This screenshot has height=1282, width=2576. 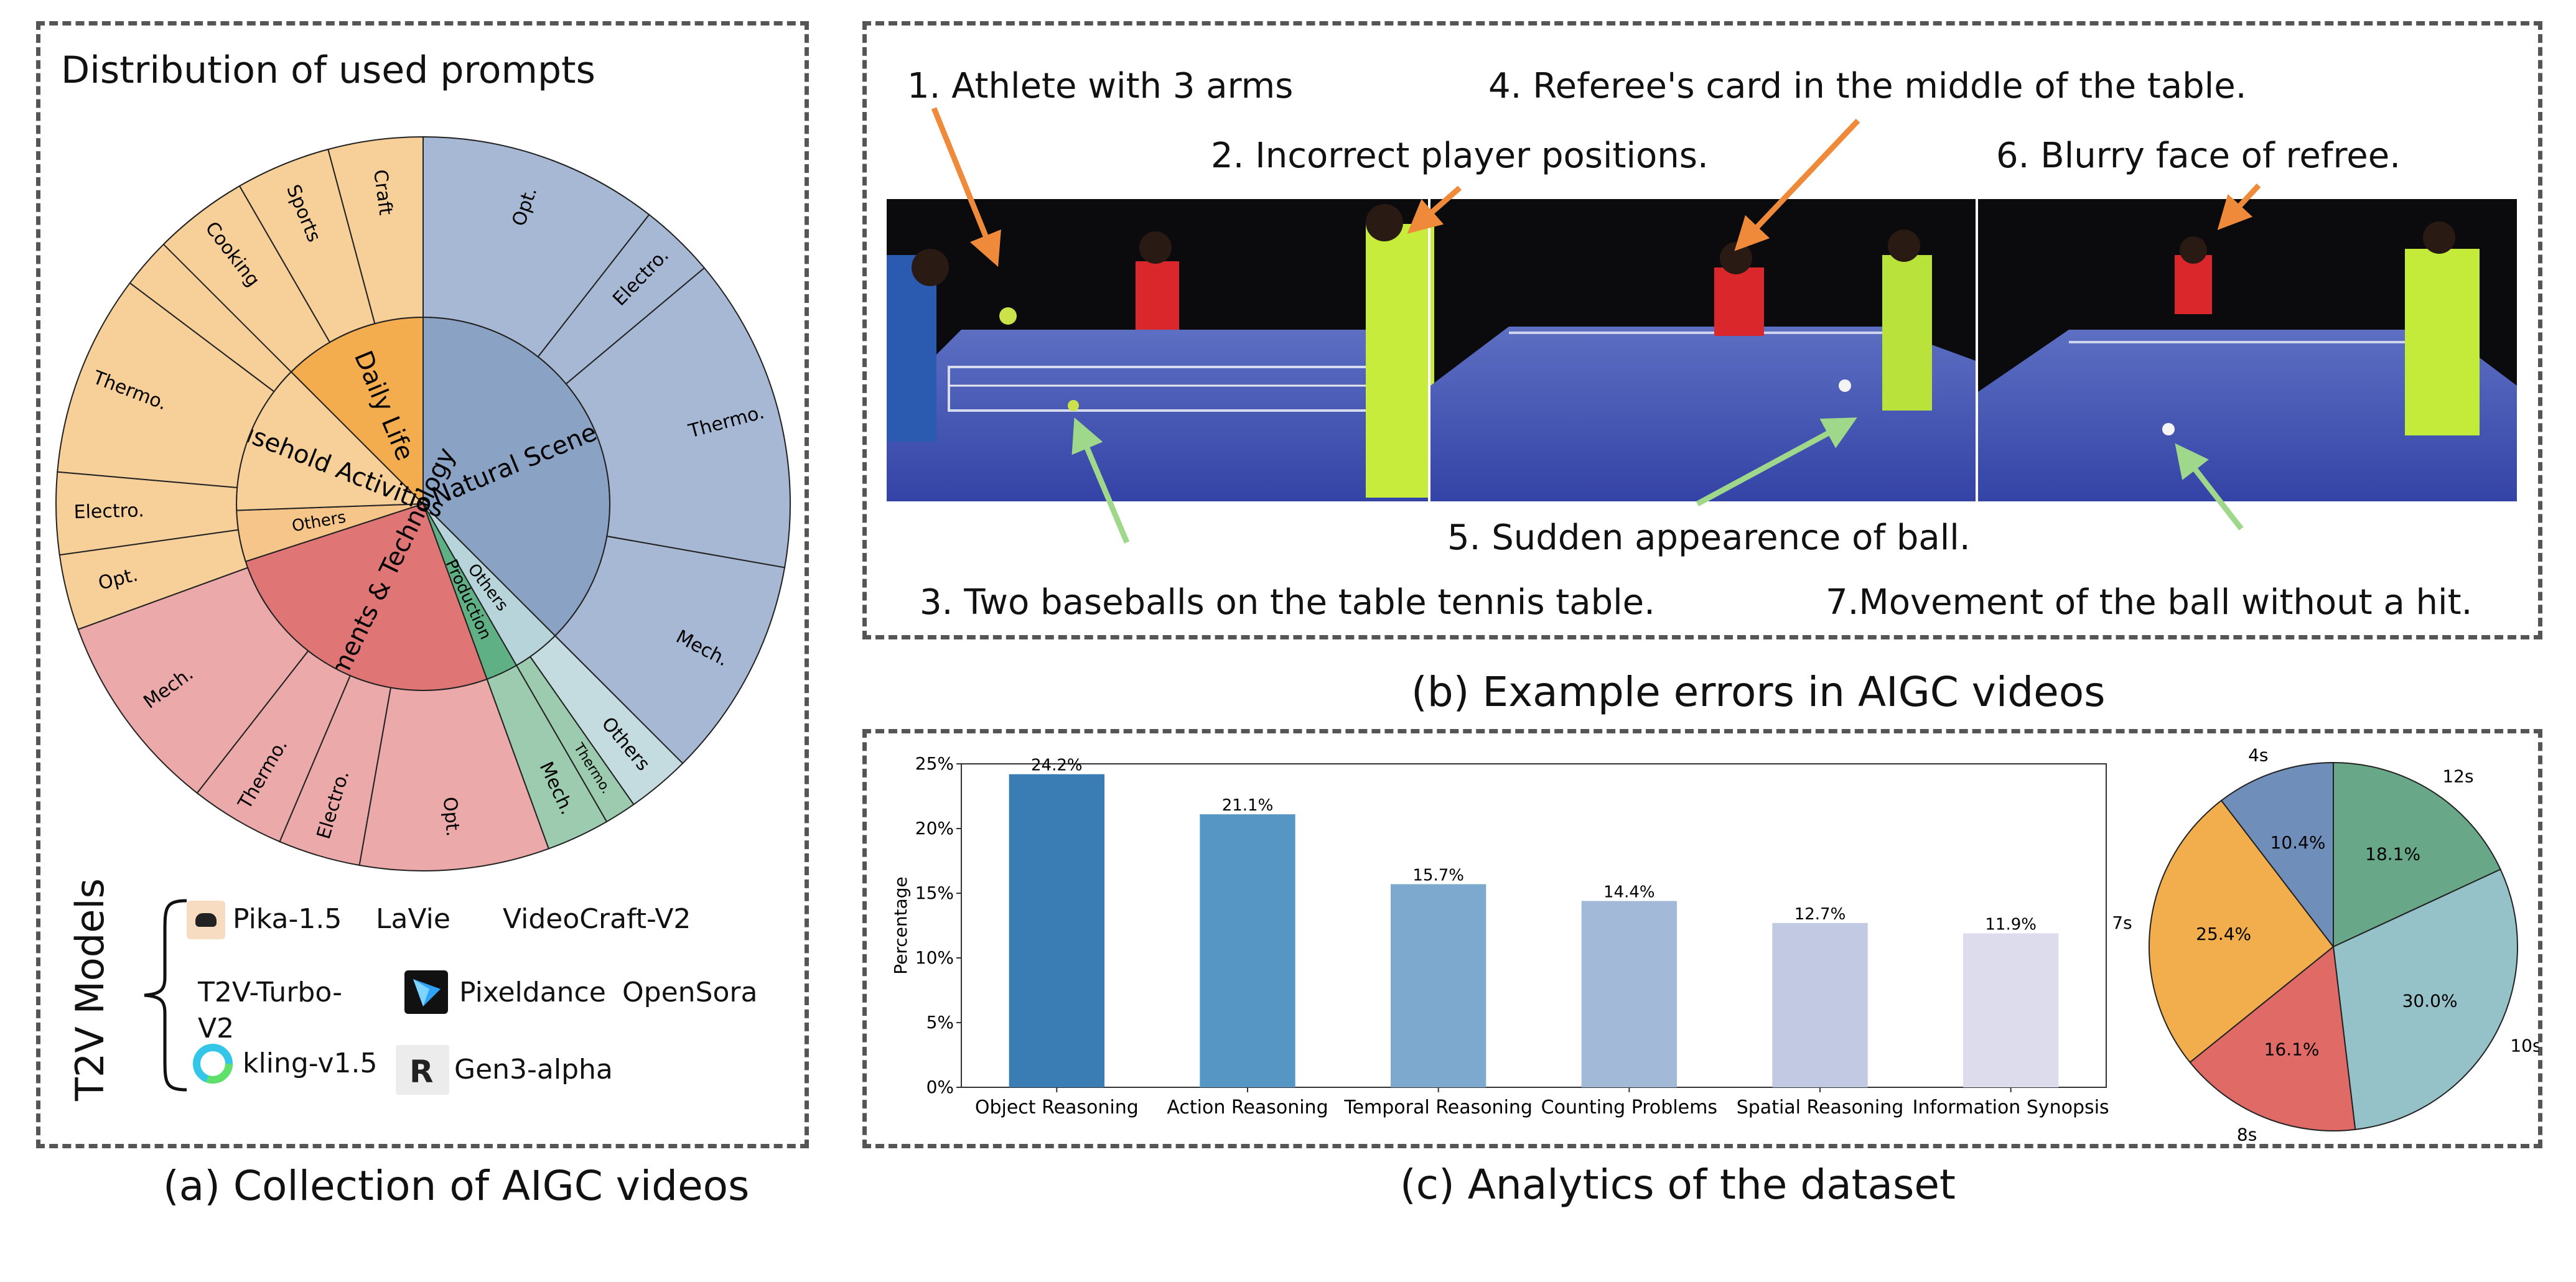 I want to click on model-videocraft: VideoCraft-V2, so click(x=597, y=919).